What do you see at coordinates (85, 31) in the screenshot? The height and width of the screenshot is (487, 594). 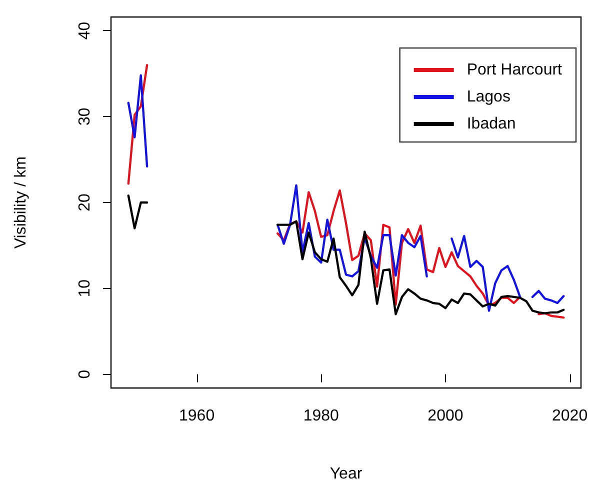 I see `y-tick-label: 40` at bounding box center [85, 31].